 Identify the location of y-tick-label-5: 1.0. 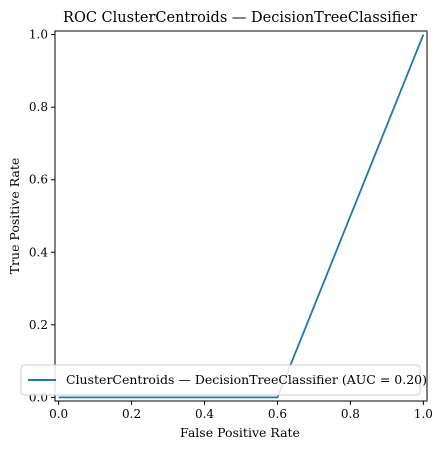
(38, 35).